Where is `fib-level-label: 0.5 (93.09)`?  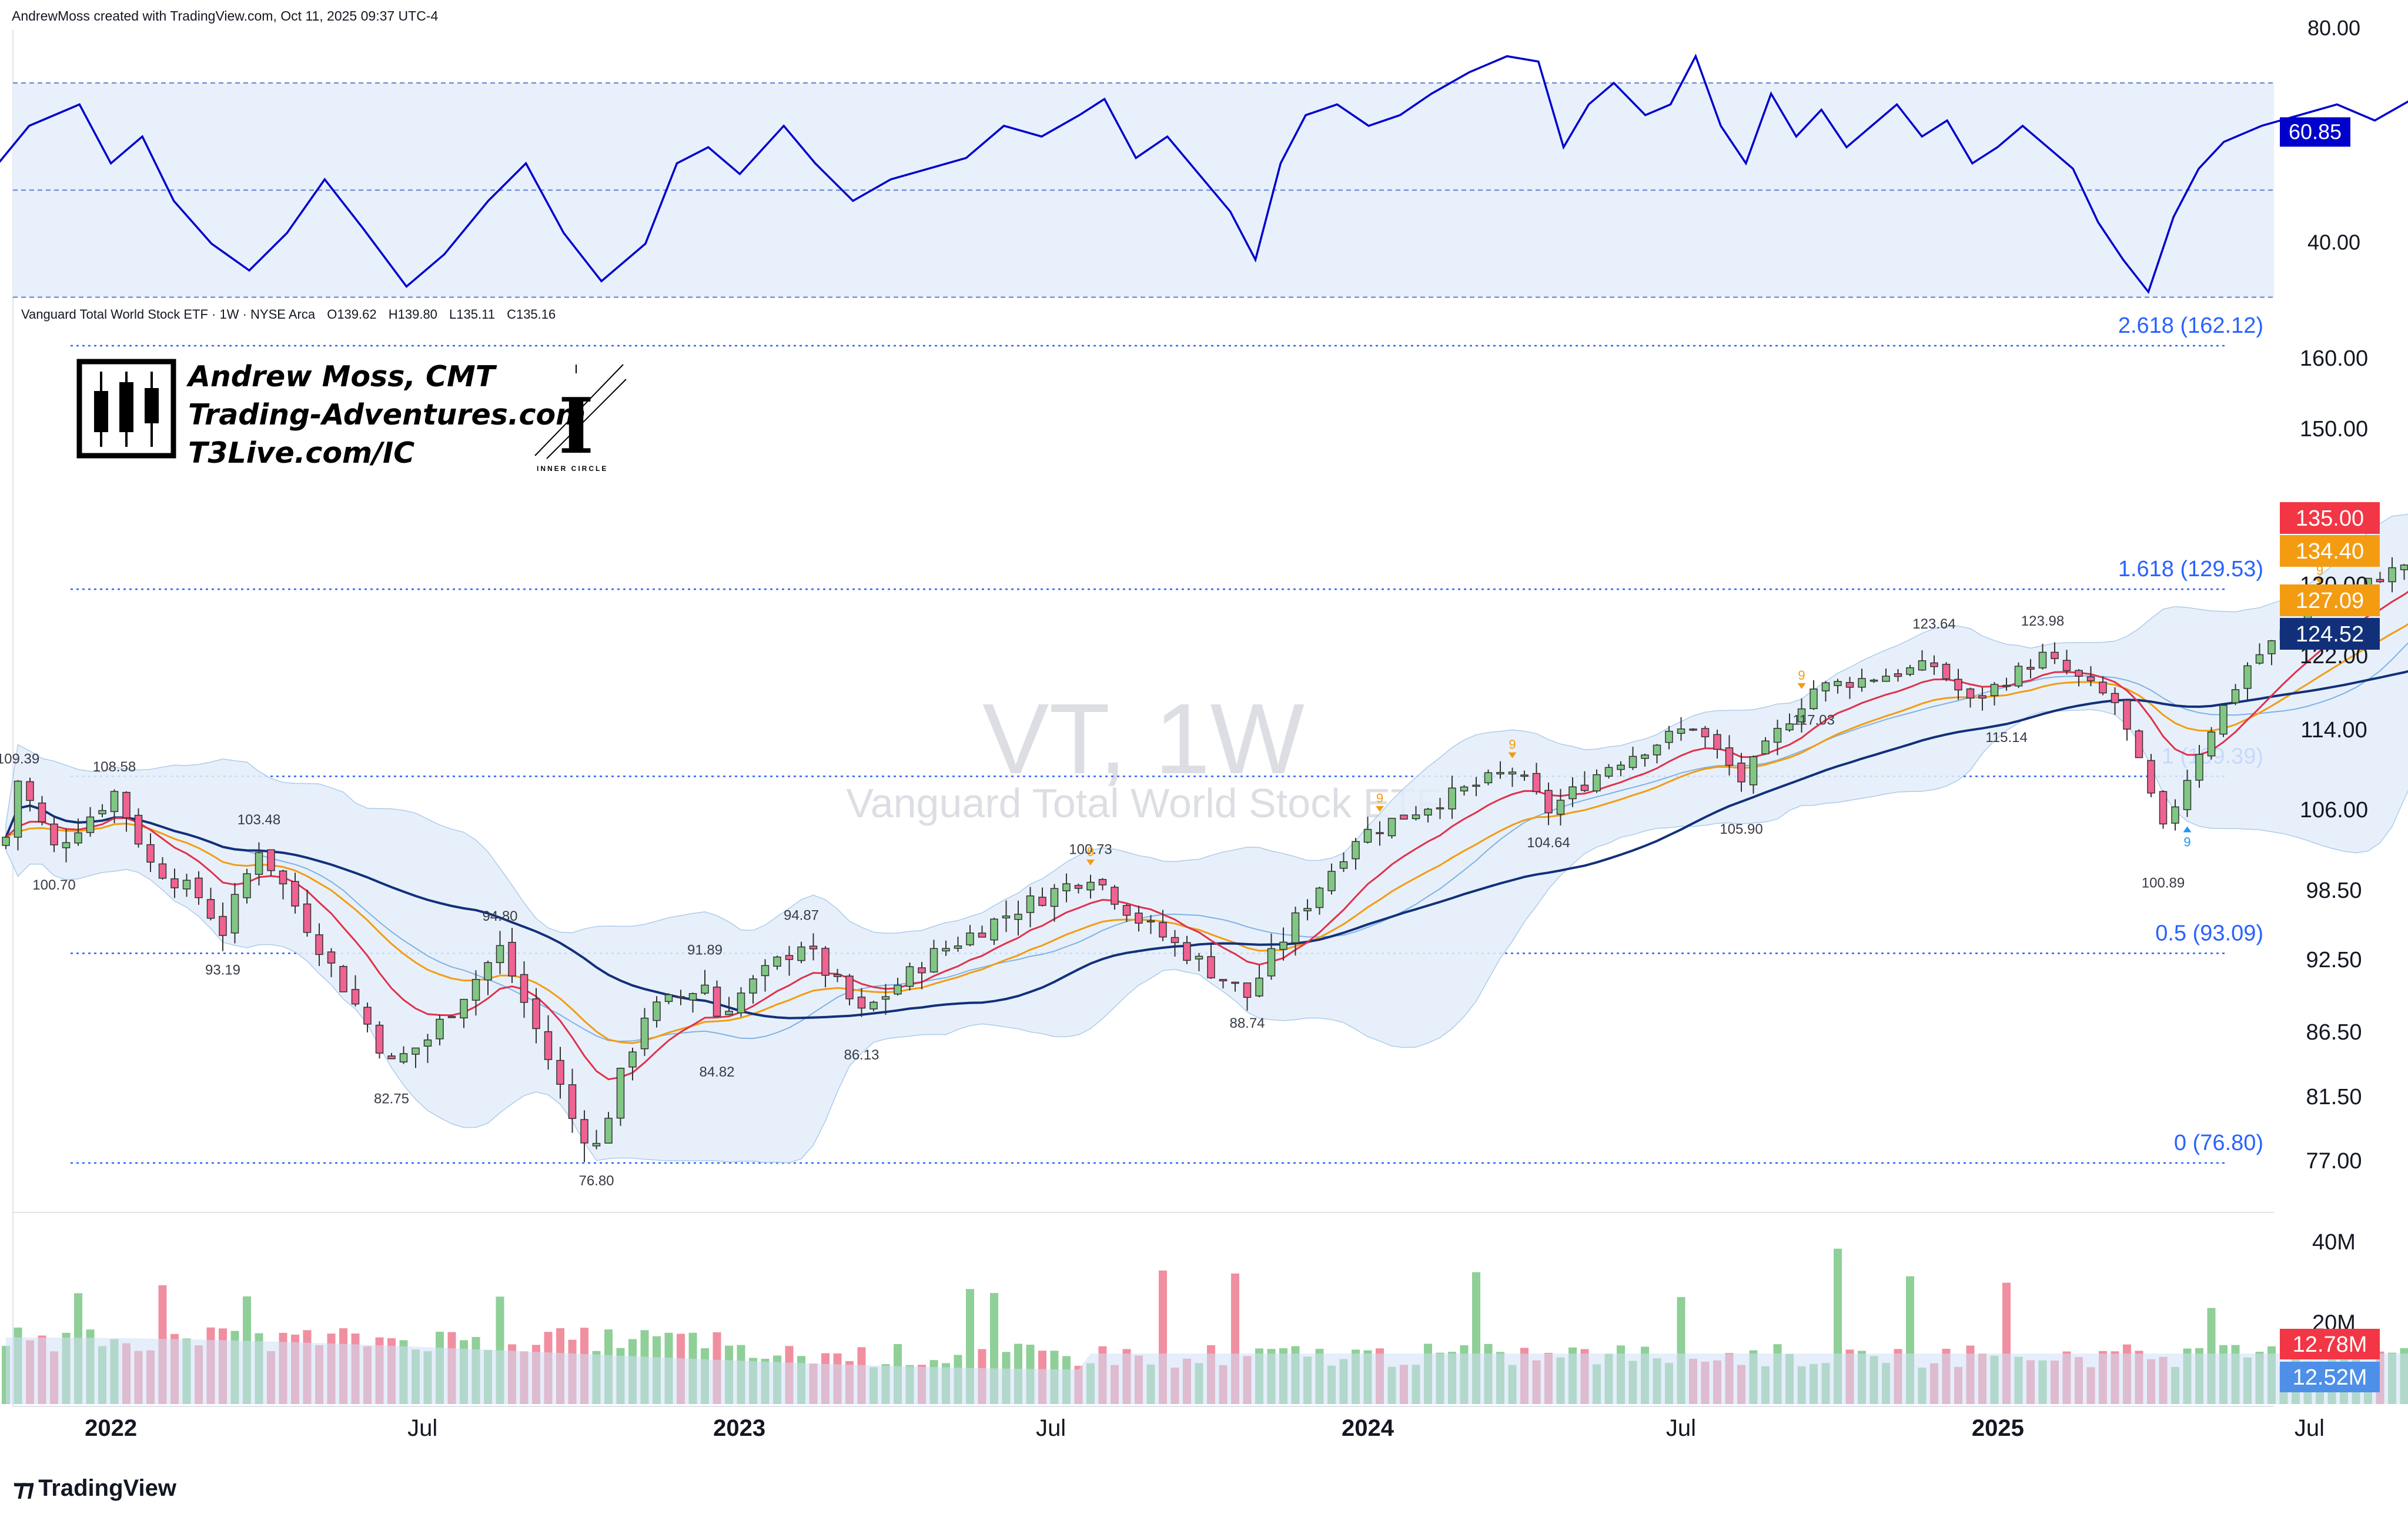
fib-level-label: 0.5 (93.09) is located at coordinates (2209, 933).